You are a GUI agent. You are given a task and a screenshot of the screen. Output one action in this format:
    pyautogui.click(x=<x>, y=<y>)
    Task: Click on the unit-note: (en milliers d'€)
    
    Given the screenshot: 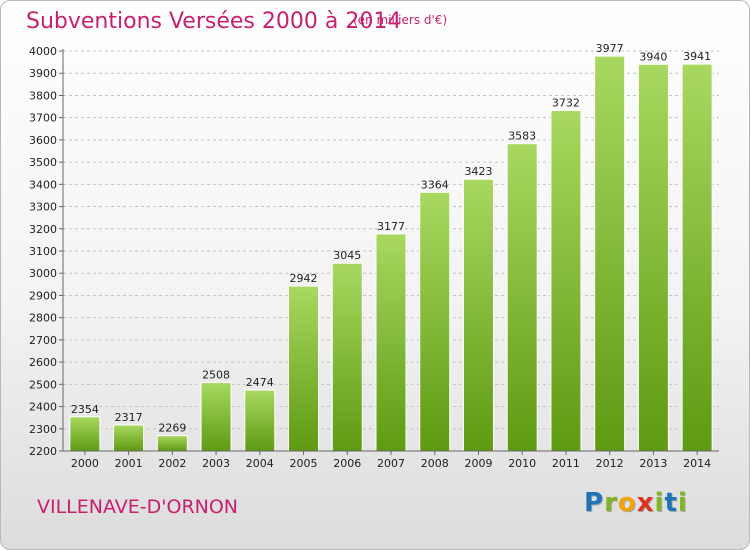 What is the action you would take?
    pyautogui.click(x=400, y=20)
    